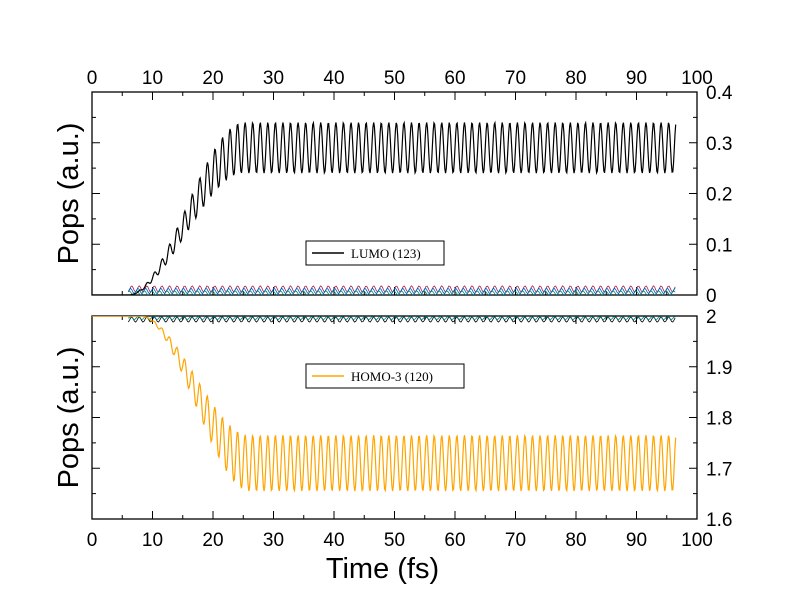 The width and height of the screenshot is (792, 612). I want to click on y-tick-label: 1.6, so click(719, 520).